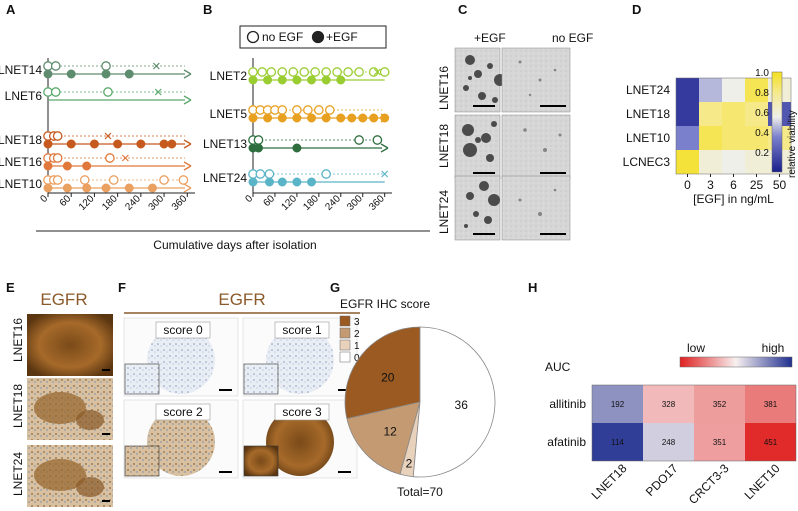 This screenshot has width=798, height=511. What do you see at coordinates (762, 93) in the screenshot?
I see `colorbar-tick-label: 0.8` at bounding box center [762, 93].